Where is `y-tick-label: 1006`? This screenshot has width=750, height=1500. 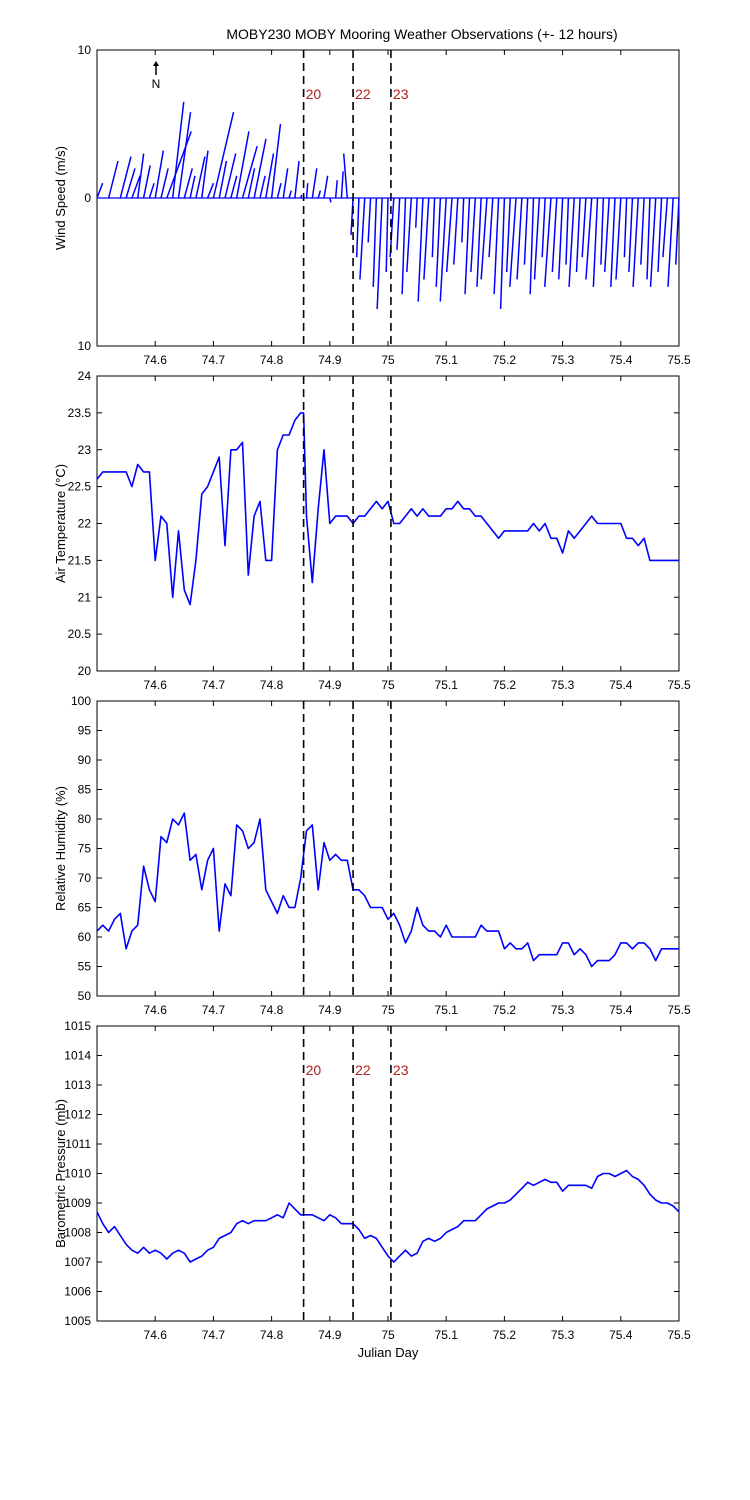 y-tick-label: 1006 is located at coordinates (77, 1292).